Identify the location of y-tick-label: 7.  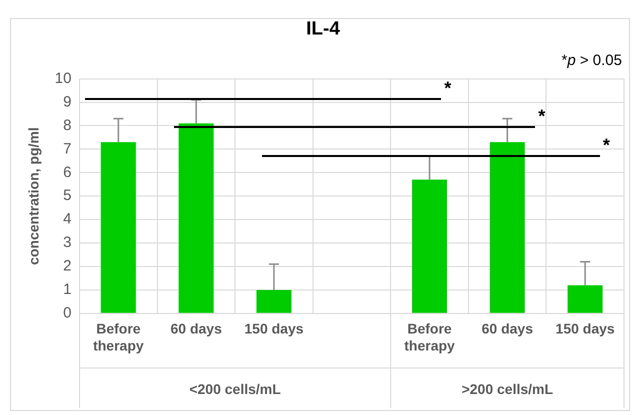
(67, 149).